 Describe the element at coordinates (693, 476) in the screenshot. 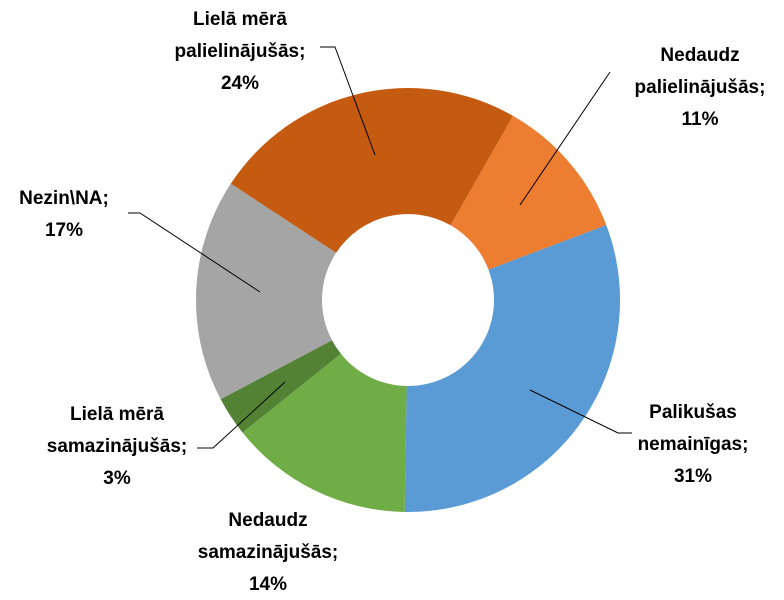

I see `value-label: 31%` at that location.